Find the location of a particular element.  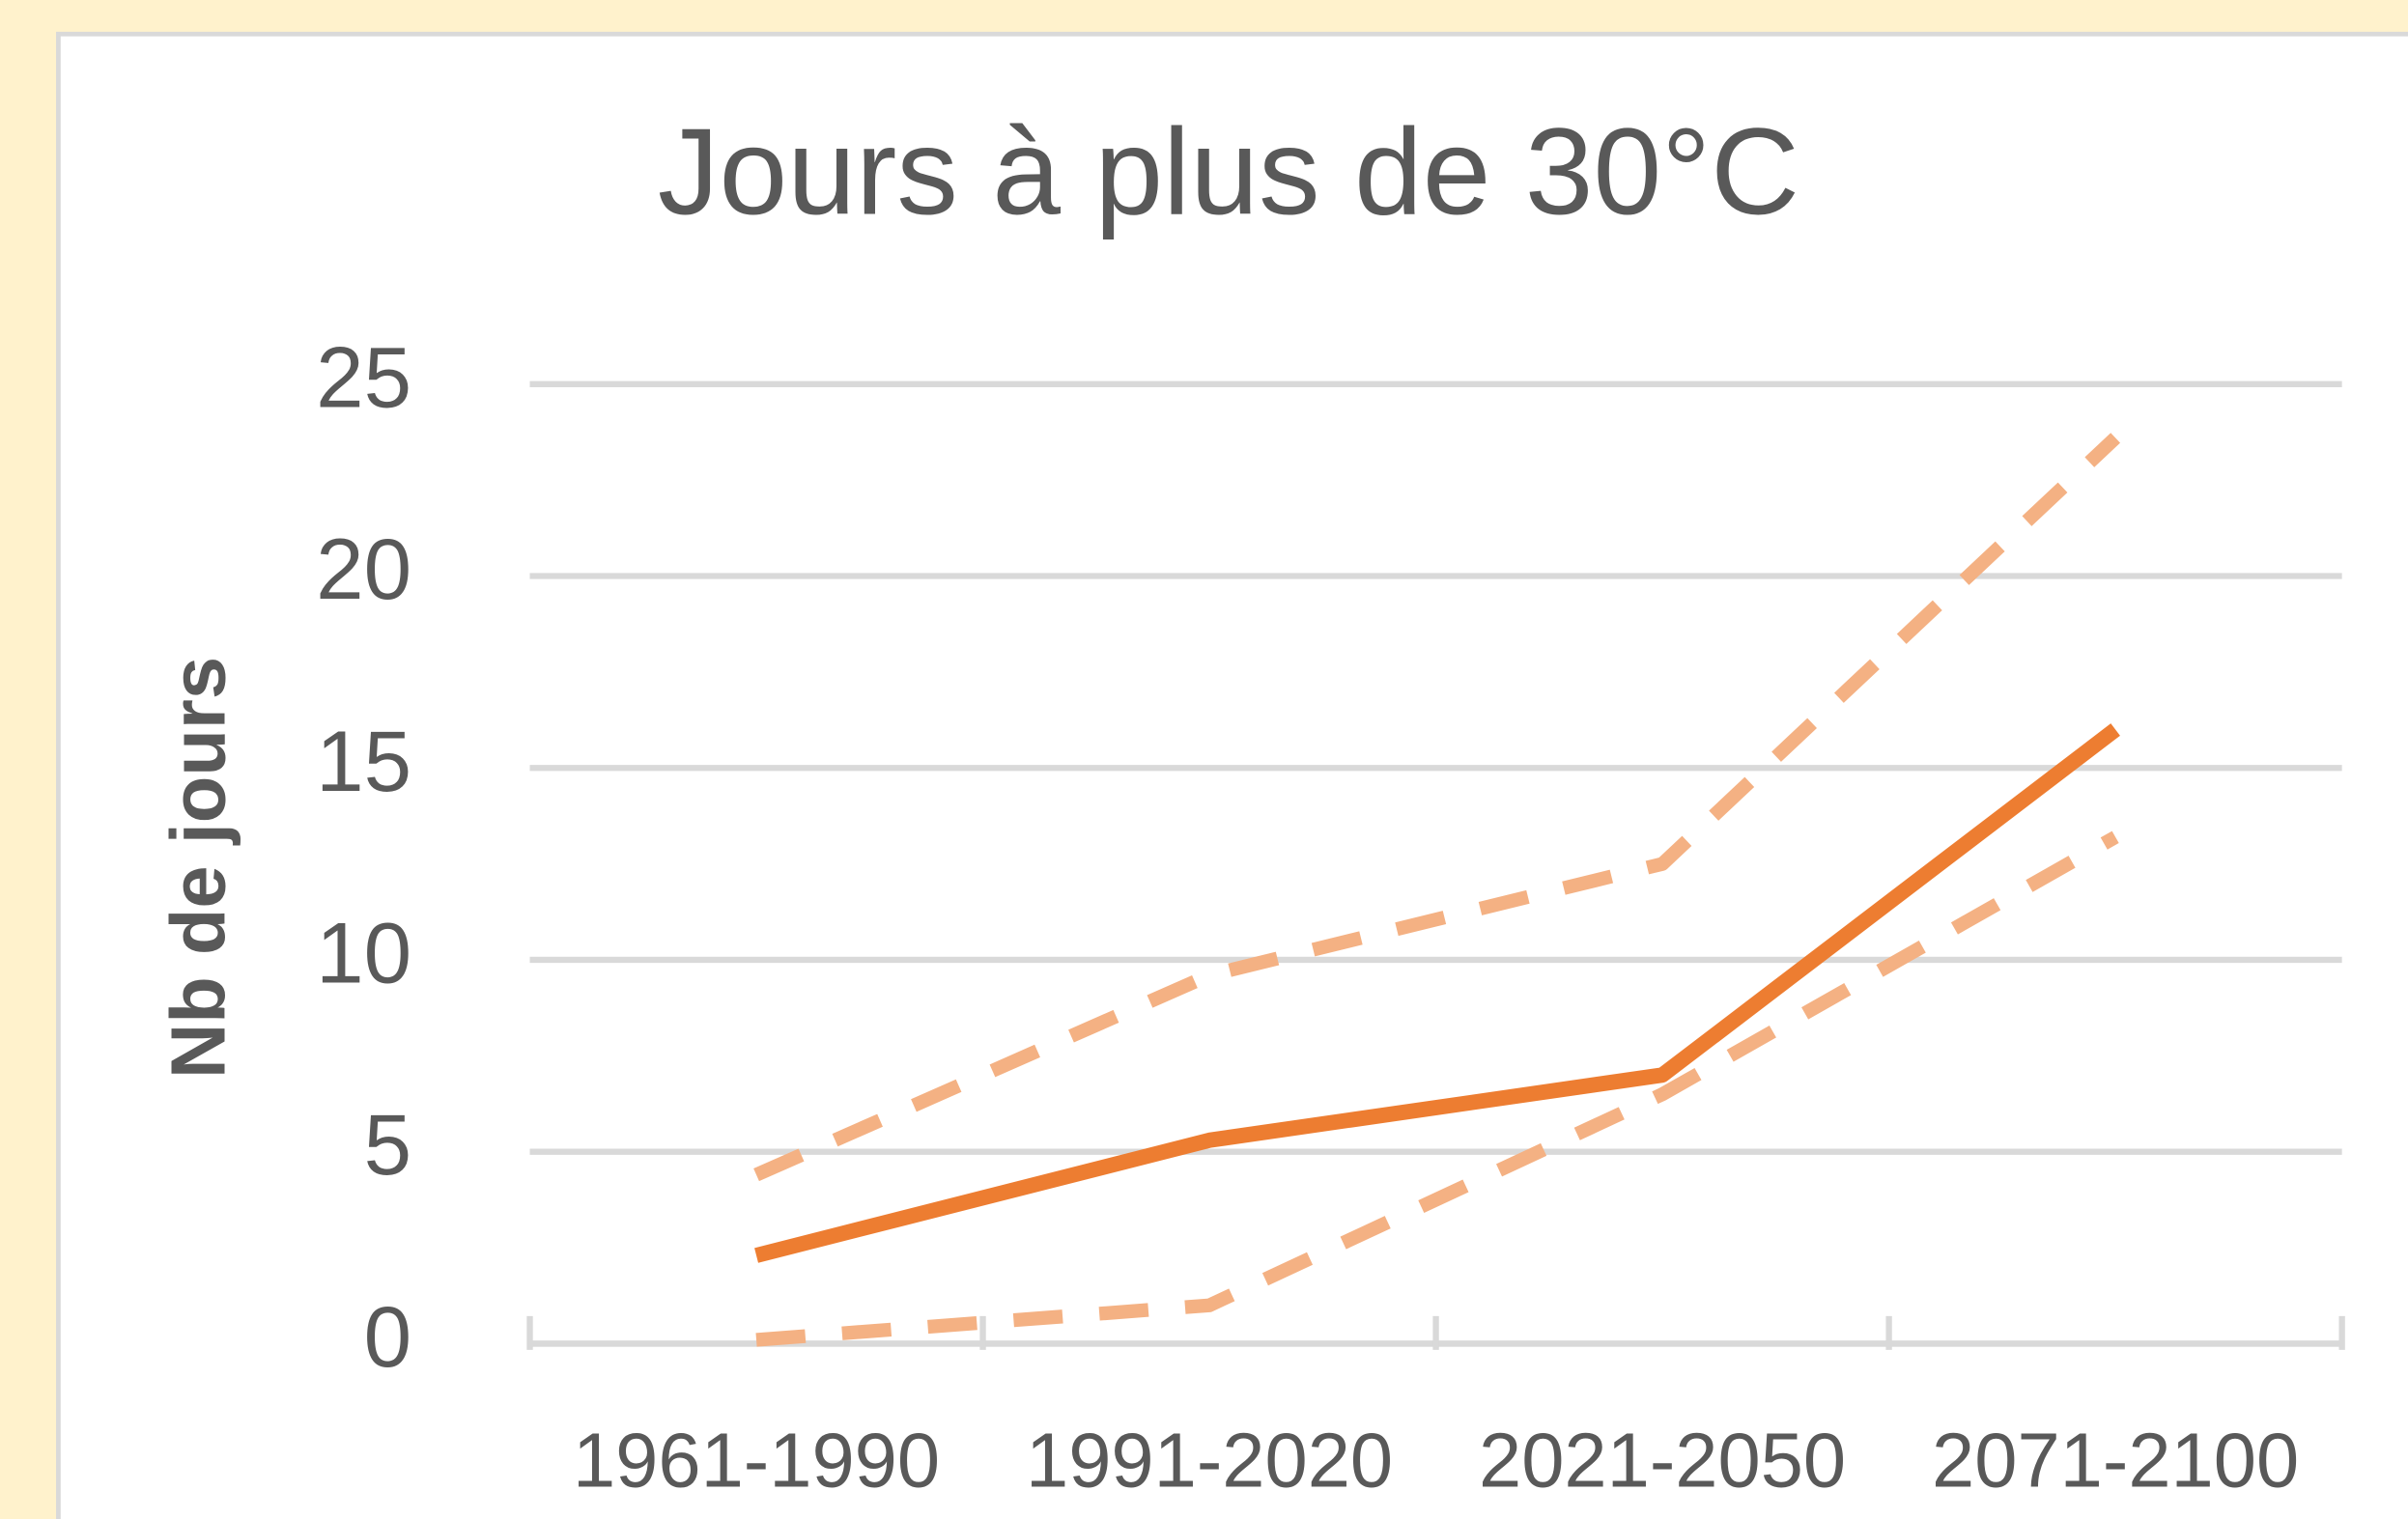

y-tick-label: 5 is located at coordinates (388, 1145).